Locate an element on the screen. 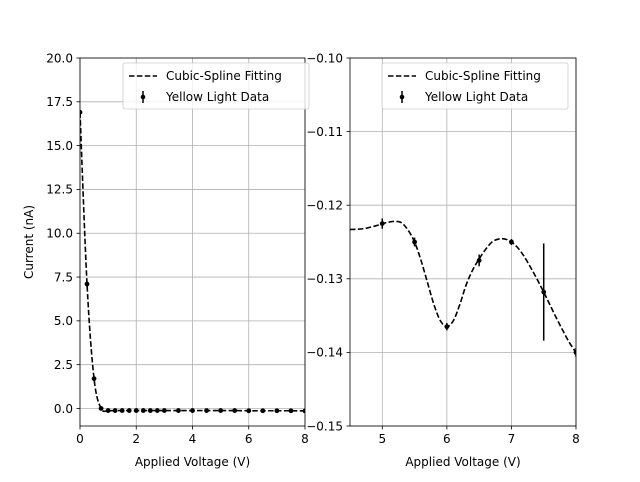  right-y-tick-label: −0.10 is located at coordinates (324, 58).